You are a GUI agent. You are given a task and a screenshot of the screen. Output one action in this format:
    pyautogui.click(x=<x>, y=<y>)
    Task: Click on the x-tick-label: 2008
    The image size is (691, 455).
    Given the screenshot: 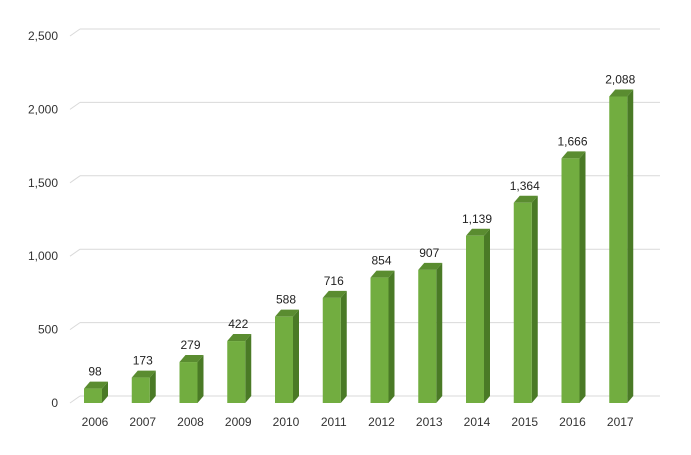 What is the action you would take?
    pyautogui.click(x=190, y=422)
    